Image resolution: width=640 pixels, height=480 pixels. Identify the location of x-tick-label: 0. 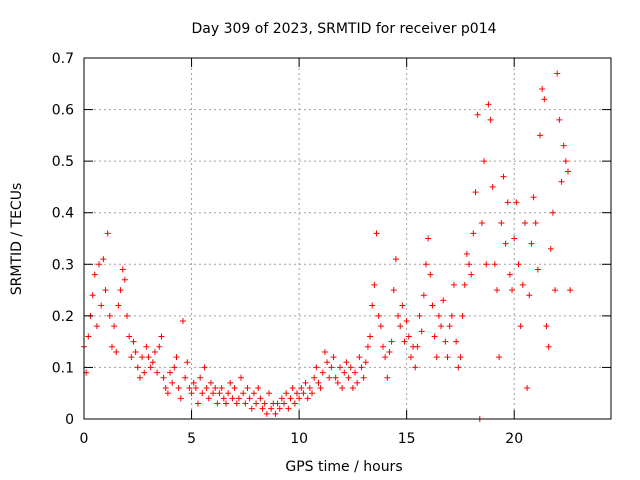
(84, 439).